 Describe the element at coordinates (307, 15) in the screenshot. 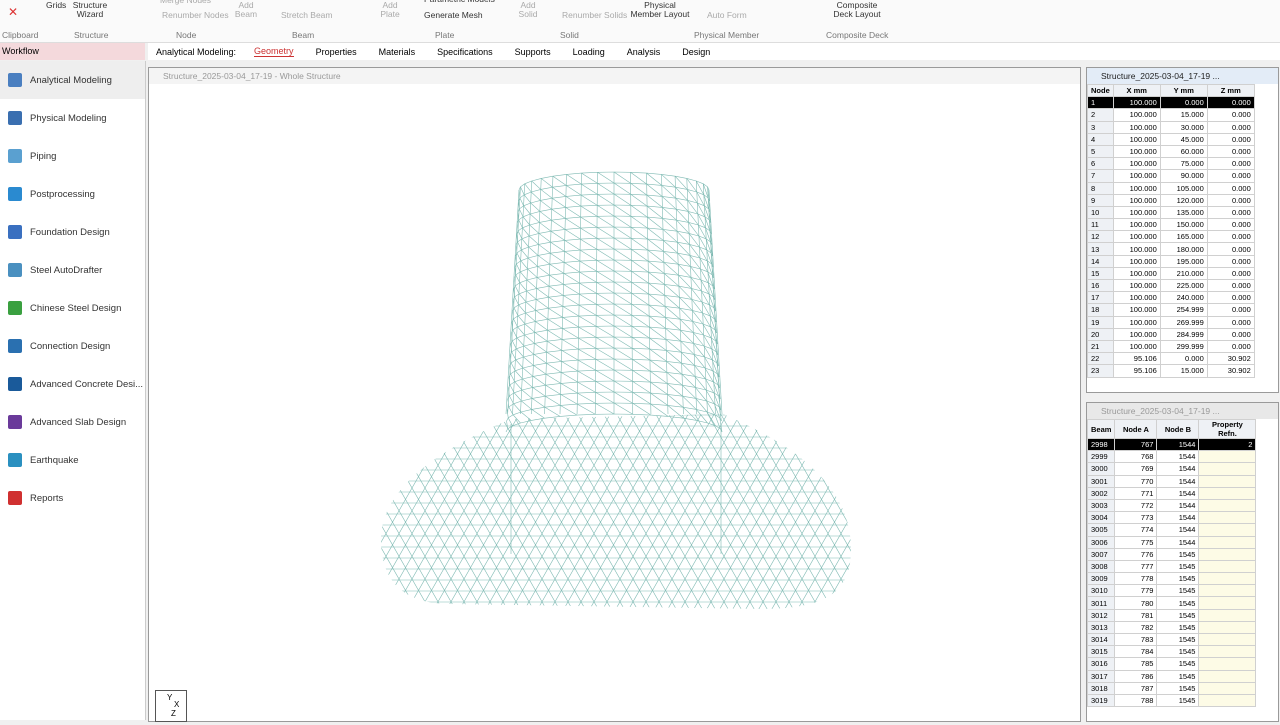

I see `ribbon-button: Stretch Beam` at that location.